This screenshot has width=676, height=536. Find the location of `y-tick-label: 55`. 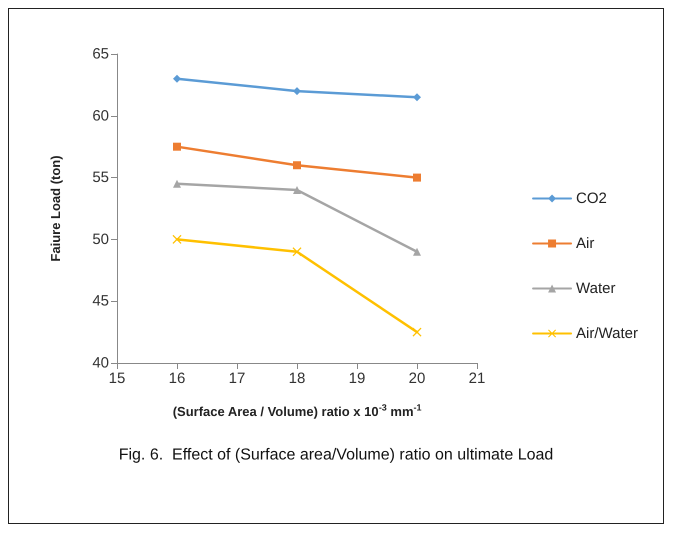

y-tick-label: 55 is located at coordinates (100, 177).